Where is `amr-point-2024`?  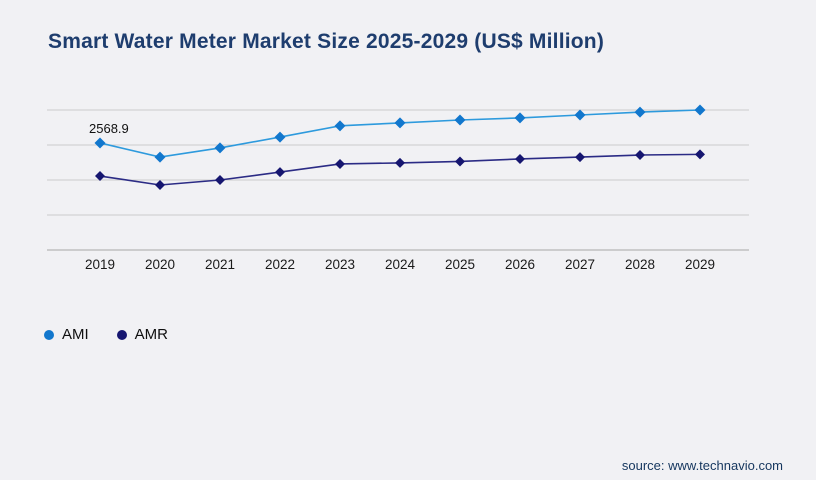 amr-point-2024 is located at coordinates (400, 162).